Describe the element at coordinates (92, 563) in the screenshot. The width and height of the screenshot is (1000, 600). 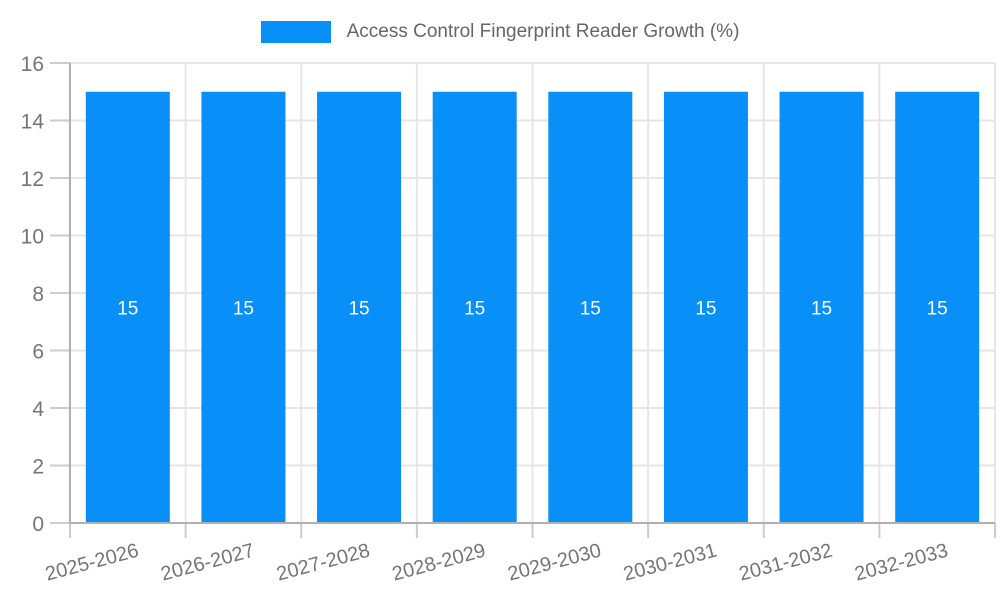
I see `x-axis-tick-label: 2025-2026` at that location.